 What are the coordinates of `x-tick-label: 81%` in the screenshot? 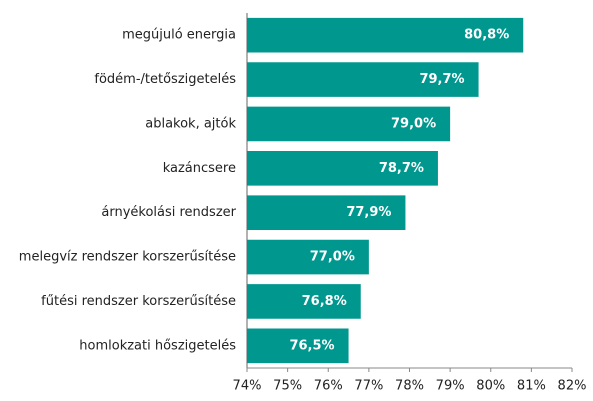 It's located at (531, 386).